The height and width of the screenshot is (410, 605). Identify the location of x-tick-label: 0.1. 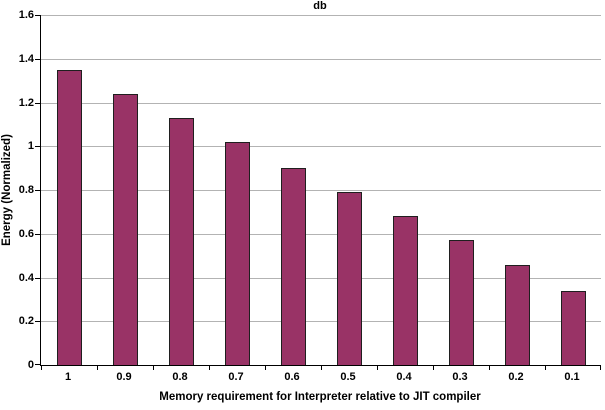
(572, 377).